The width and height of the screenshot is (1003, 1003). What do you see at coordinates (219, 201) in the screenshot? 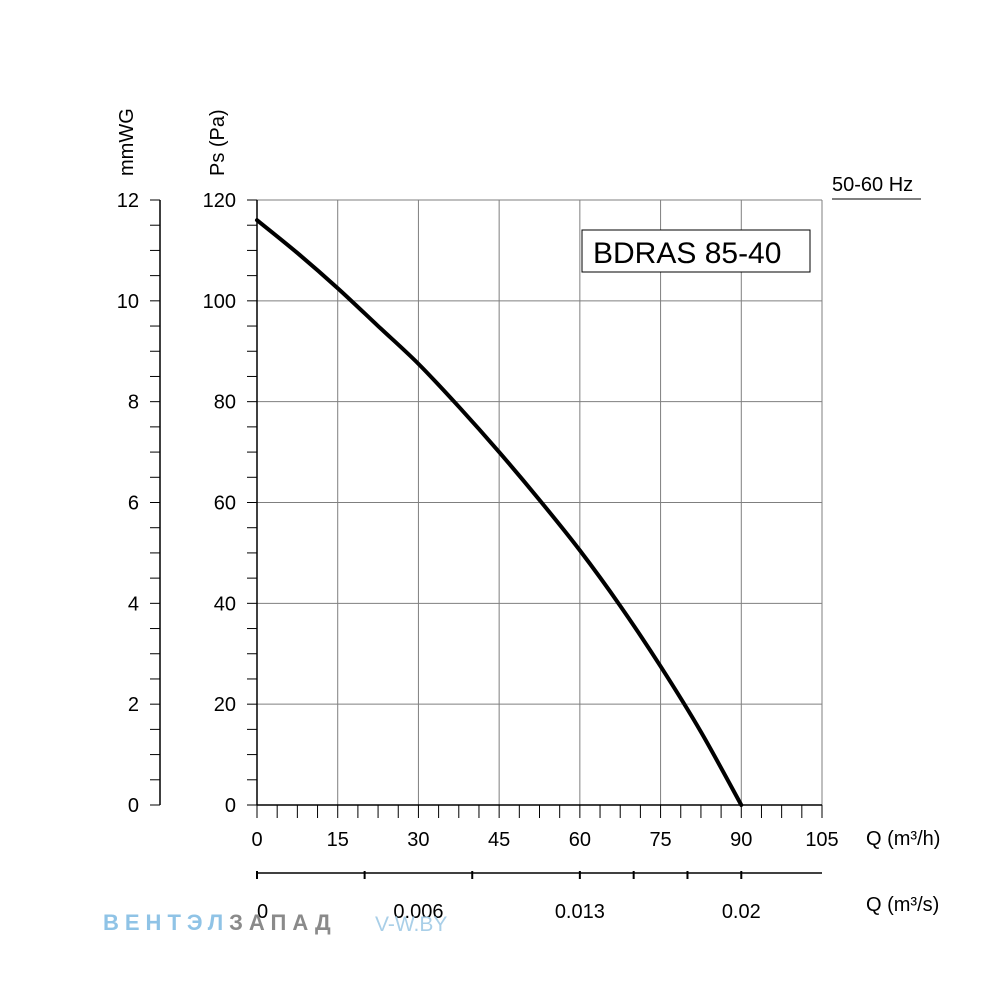
I see `y-tick-label: 120` at bounding box center [219, 201].